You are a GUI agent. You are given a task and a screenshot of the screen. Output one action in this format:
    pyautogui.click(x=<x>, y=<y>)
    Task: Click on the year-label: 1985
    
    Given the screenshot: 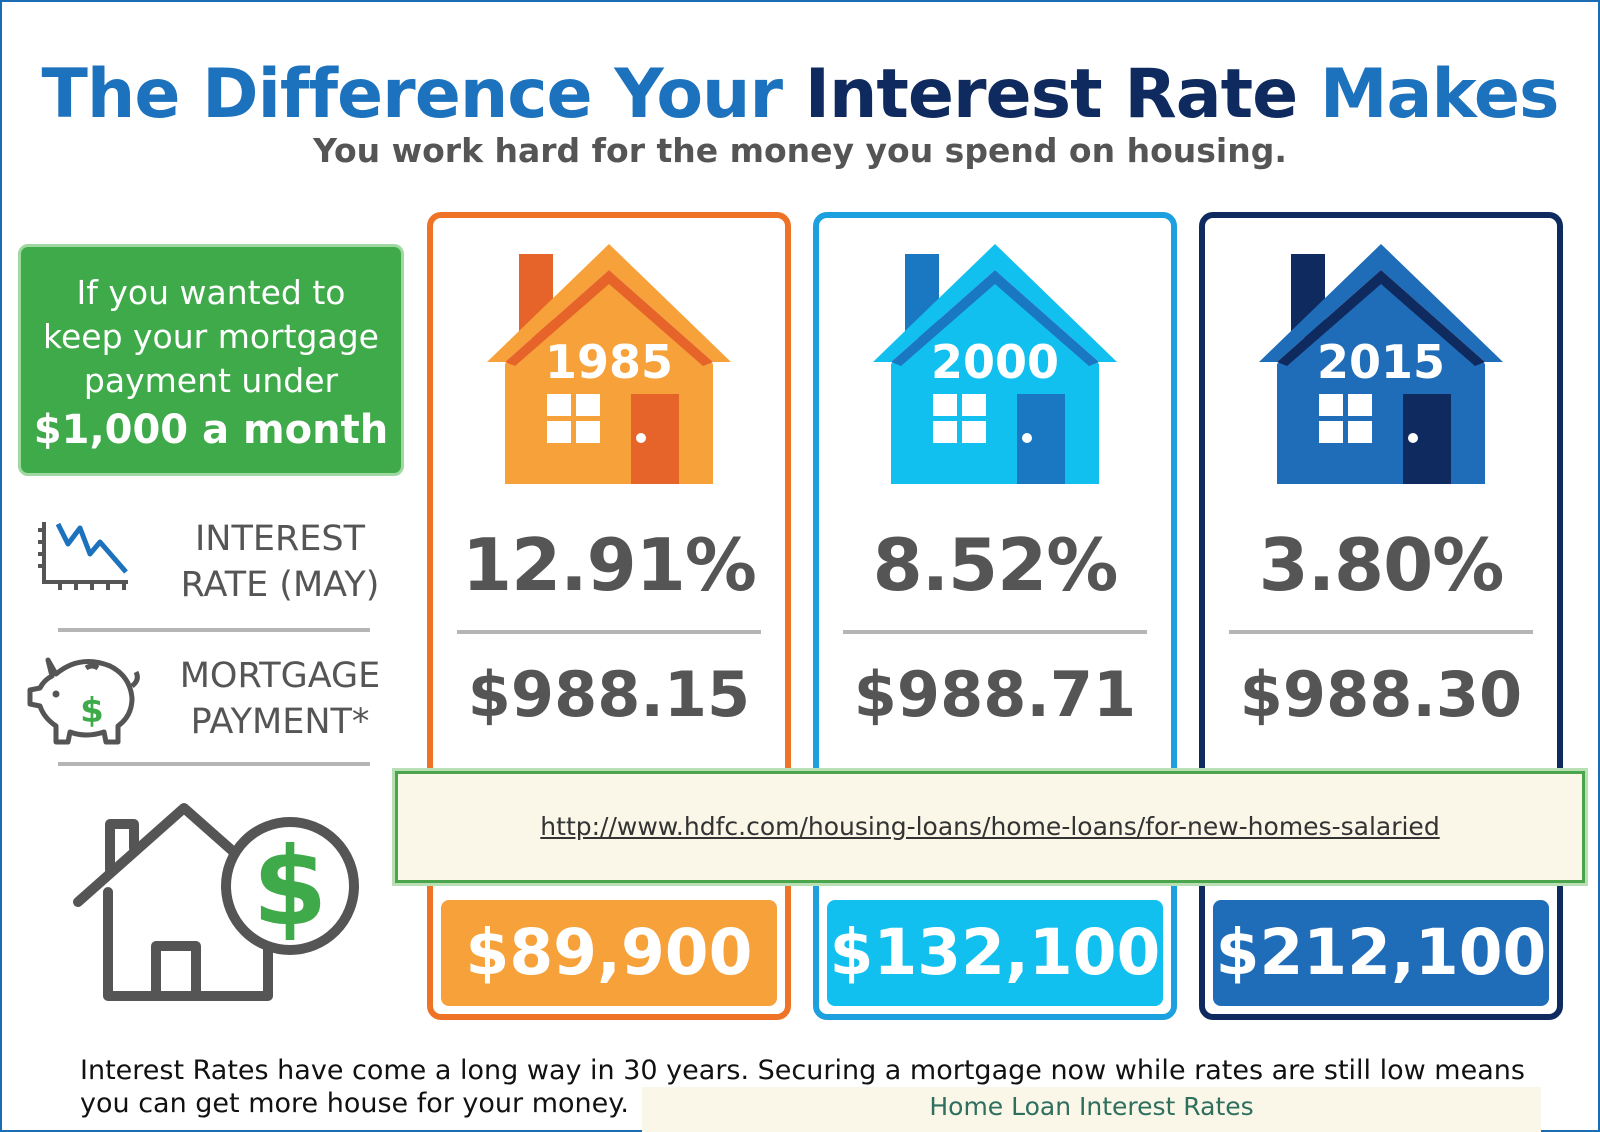 What is the action you would take?
    pyautogui.click(x=609, y=362)
    